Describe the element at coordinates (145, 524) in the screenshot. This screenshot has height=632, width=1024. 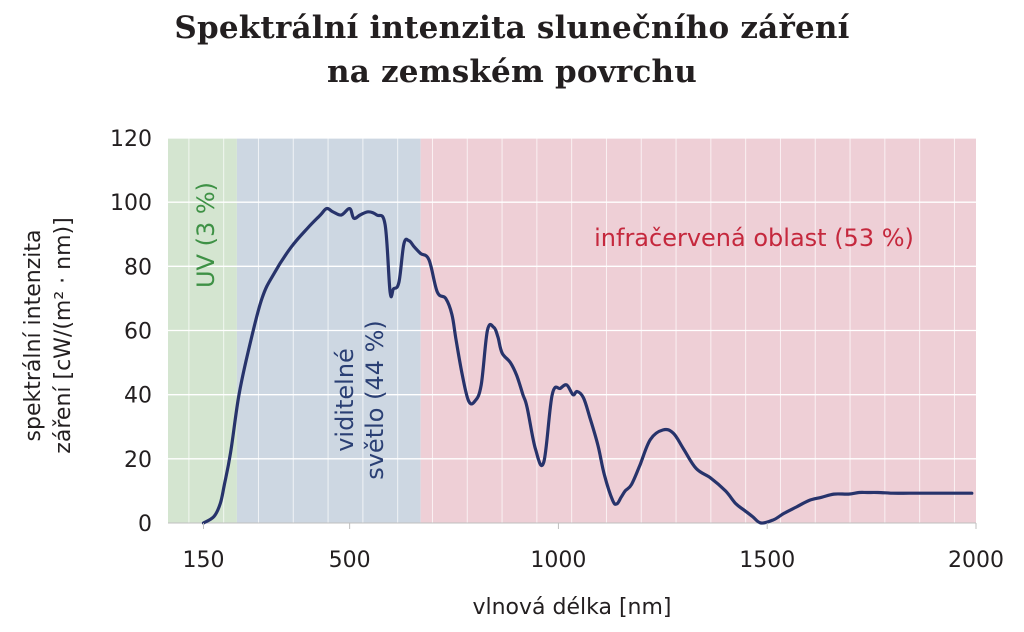
I see `y-tick-label: 0` at that location.